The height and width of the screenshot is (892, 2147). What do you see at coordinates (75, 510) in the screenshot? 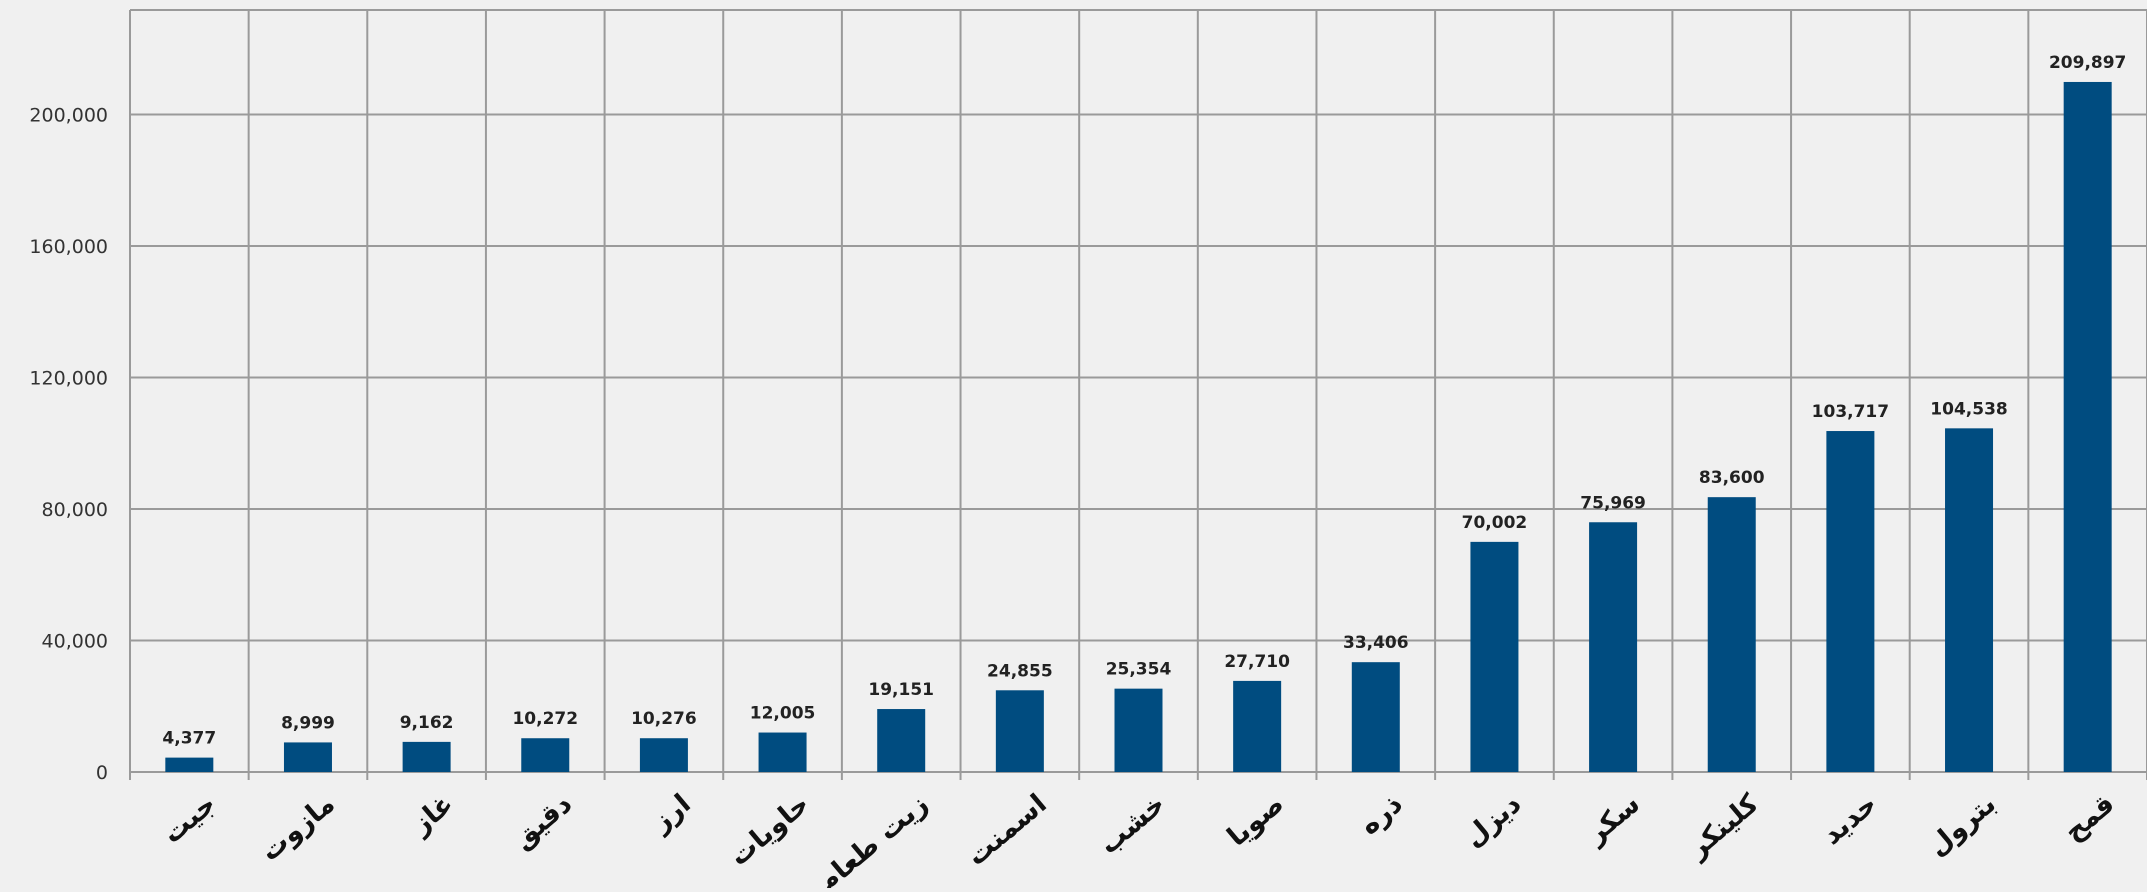
I see `y-tick-label: 80,000` at bounding box center [75, 510].